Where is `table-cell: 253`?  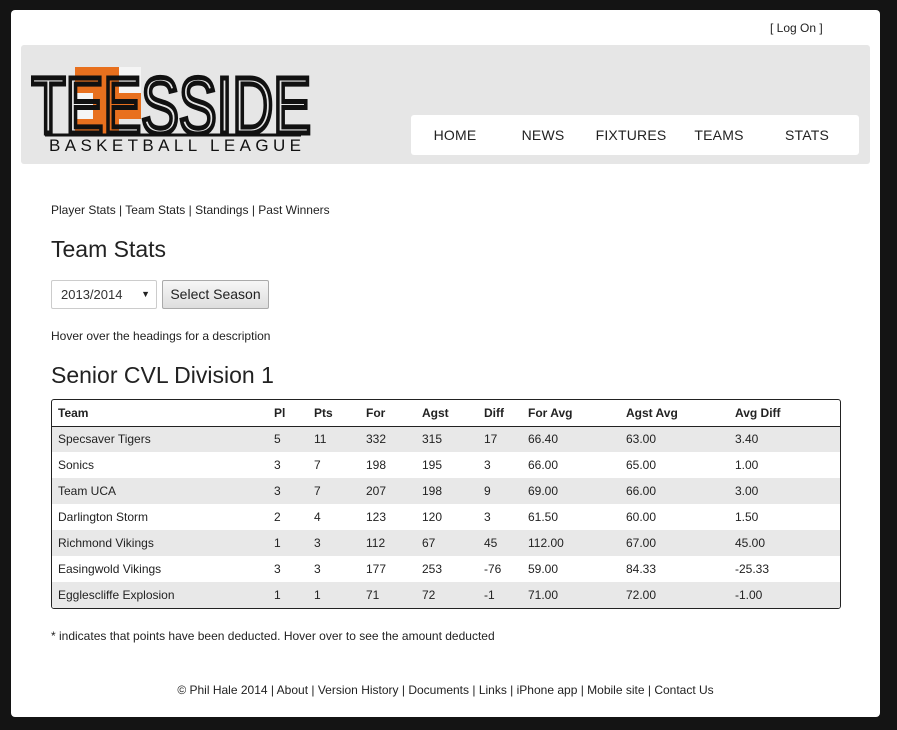 table-cell: 253 is located at coordinates (432, 569).